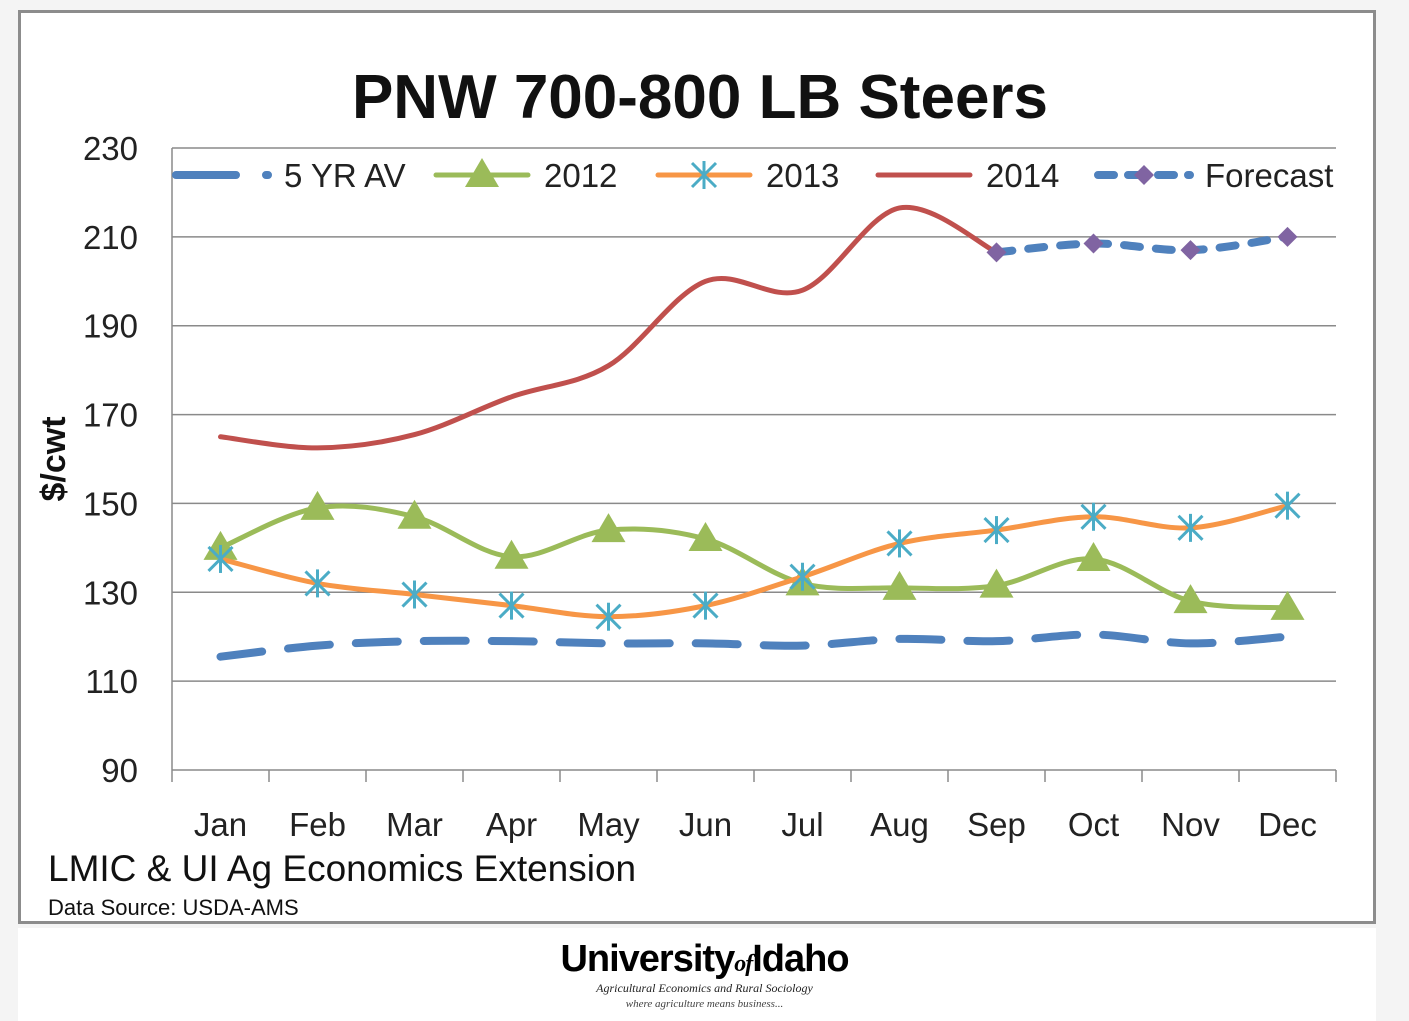  What do you see at coordinates (800, 959) in the screenshot?
I see `logo-idaho: Idaho` at bounding box center [800, 959].